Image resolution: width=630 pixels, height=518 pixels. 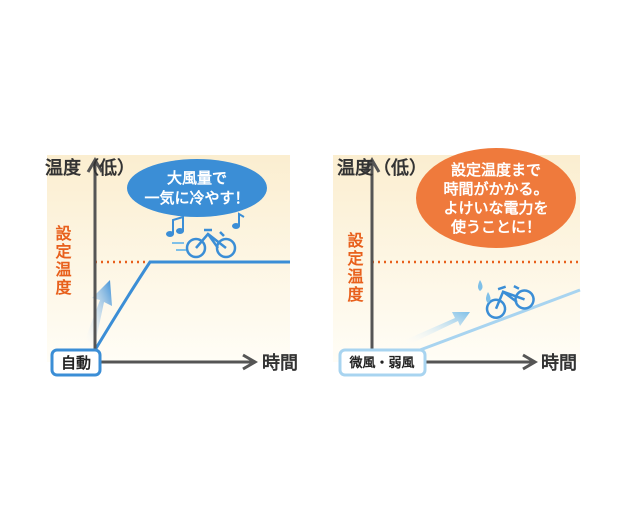 I want to click on sweat-drops, so click(x=484, y=291).